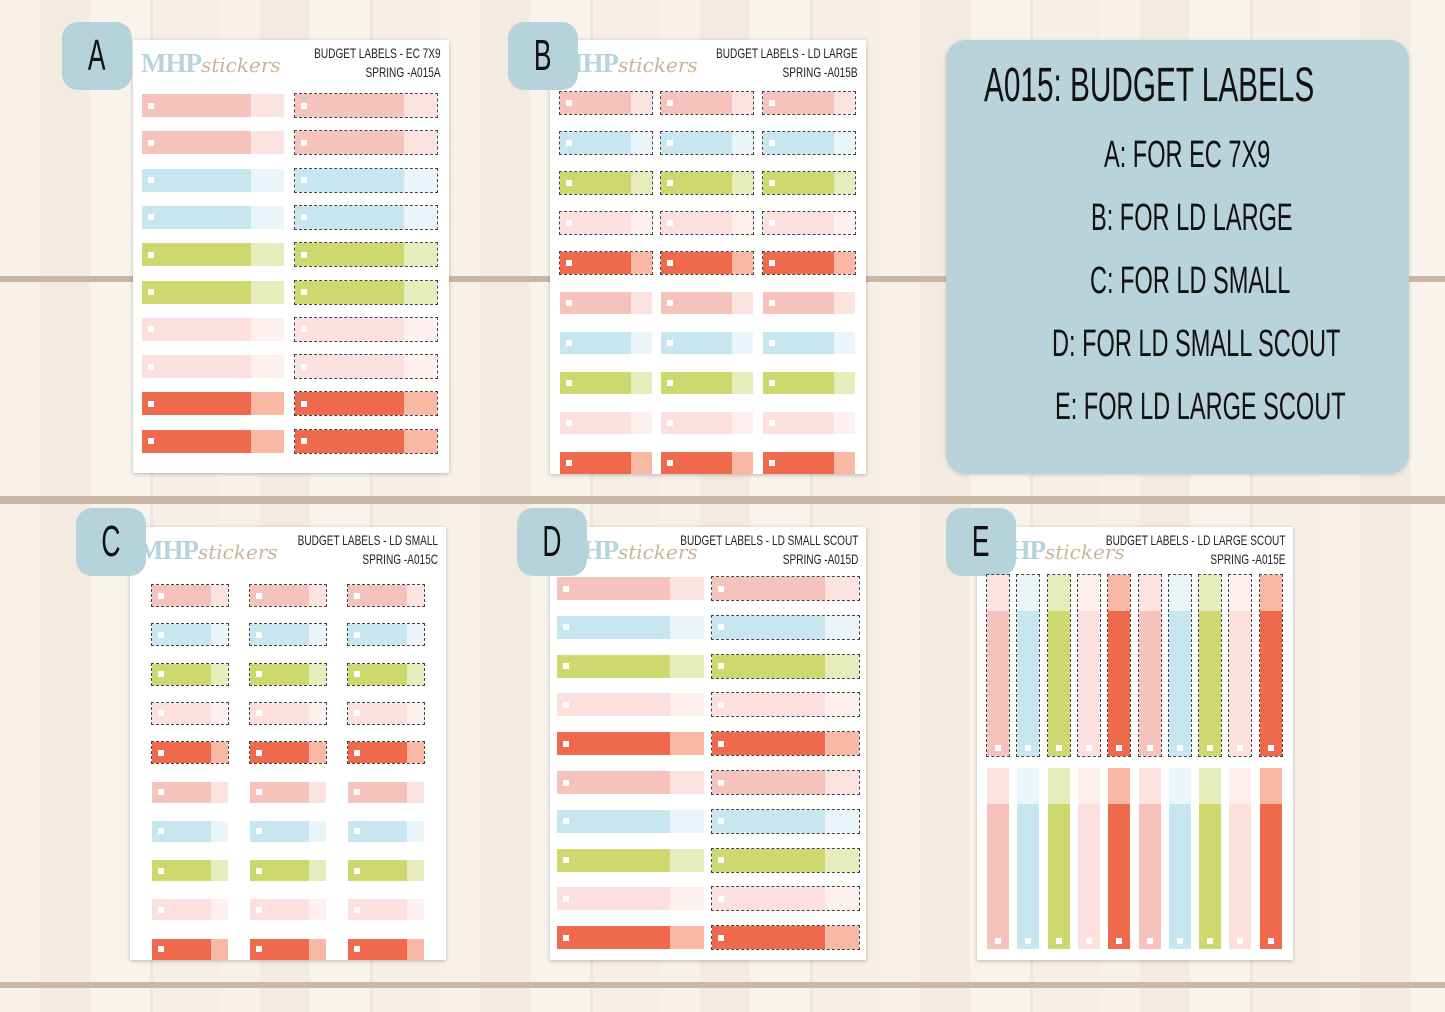  Describe the element at coordinates (820, 72) in the screenshot. I see `sheet-code: SPRING -A015B` at that location.